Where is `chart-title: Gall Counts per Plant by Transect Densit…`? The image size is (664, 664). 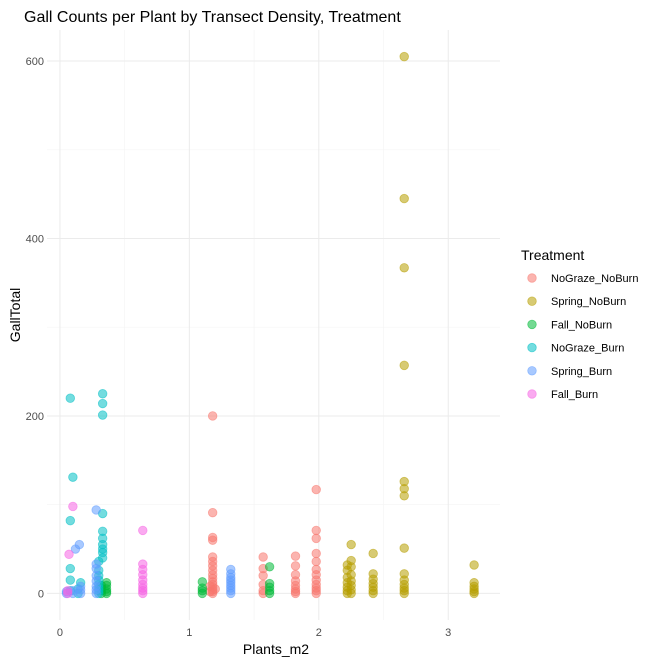
chart-title: Gall Counts per Plant by Transect Densit… is located at coordinates (212, 17).